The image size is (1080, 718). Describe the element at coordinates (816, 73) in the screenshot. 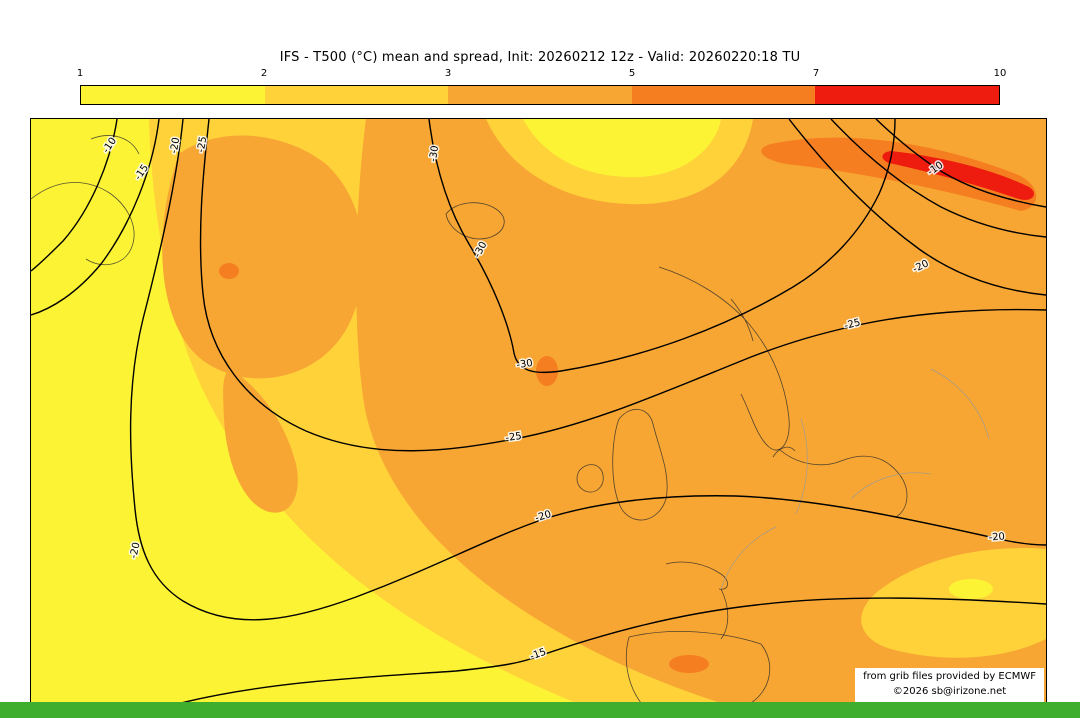

I see `colorbar-tick: 7` at that location.